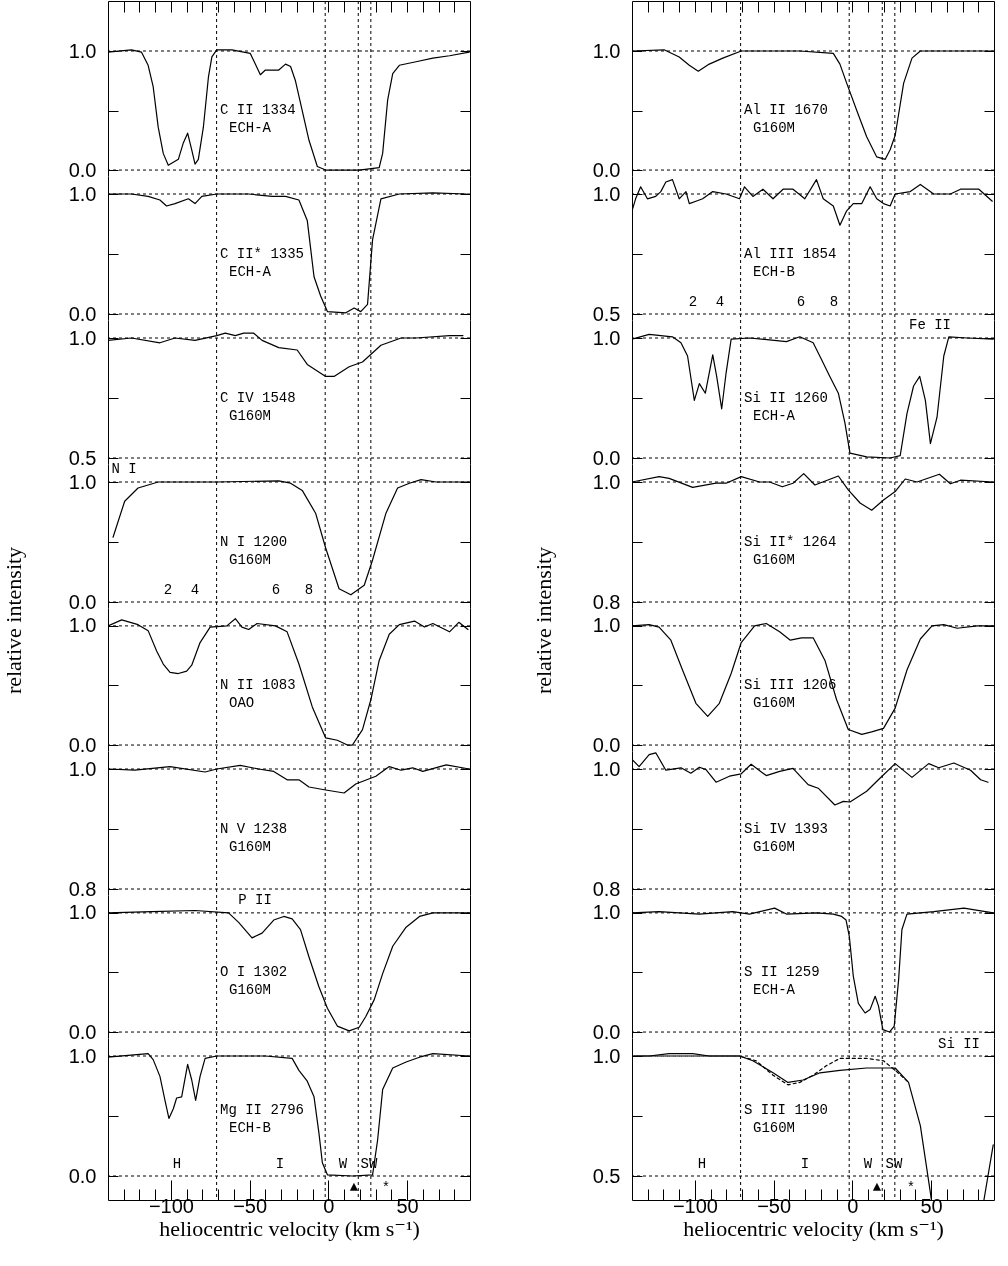  What do you see at coordinates (258, 110) in the screenshot?
I see `text: C II 1334` at bounding box center [258, 110].